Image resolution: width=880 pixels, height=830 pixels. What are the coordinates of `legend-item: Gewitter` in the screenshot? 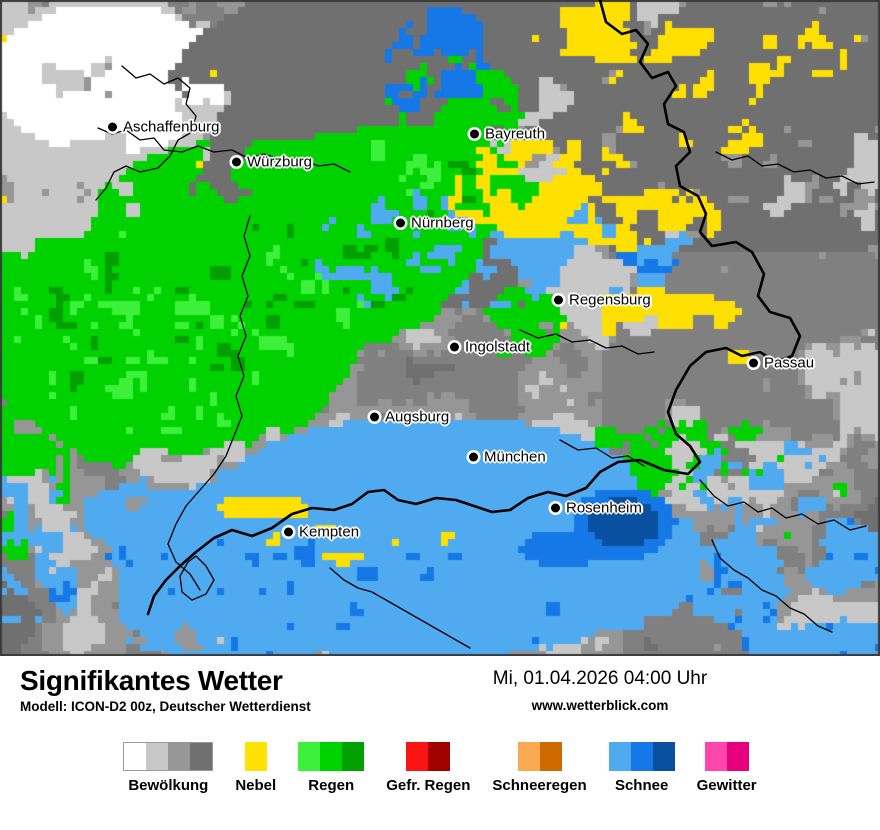 It's located at (727, 768).